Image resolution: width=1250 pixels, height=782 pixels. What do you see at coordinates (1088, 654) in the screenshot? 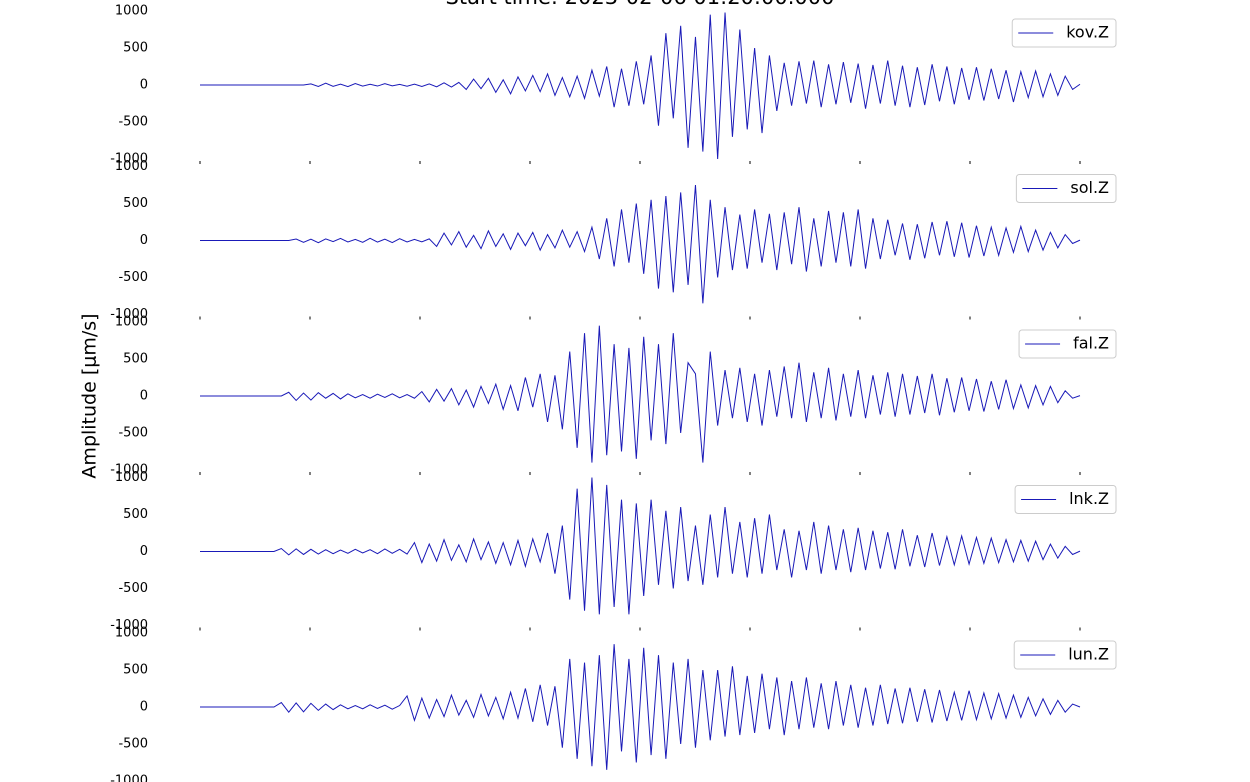
I see `legend-label: lun.Z` at bounding box center [1088, 654].